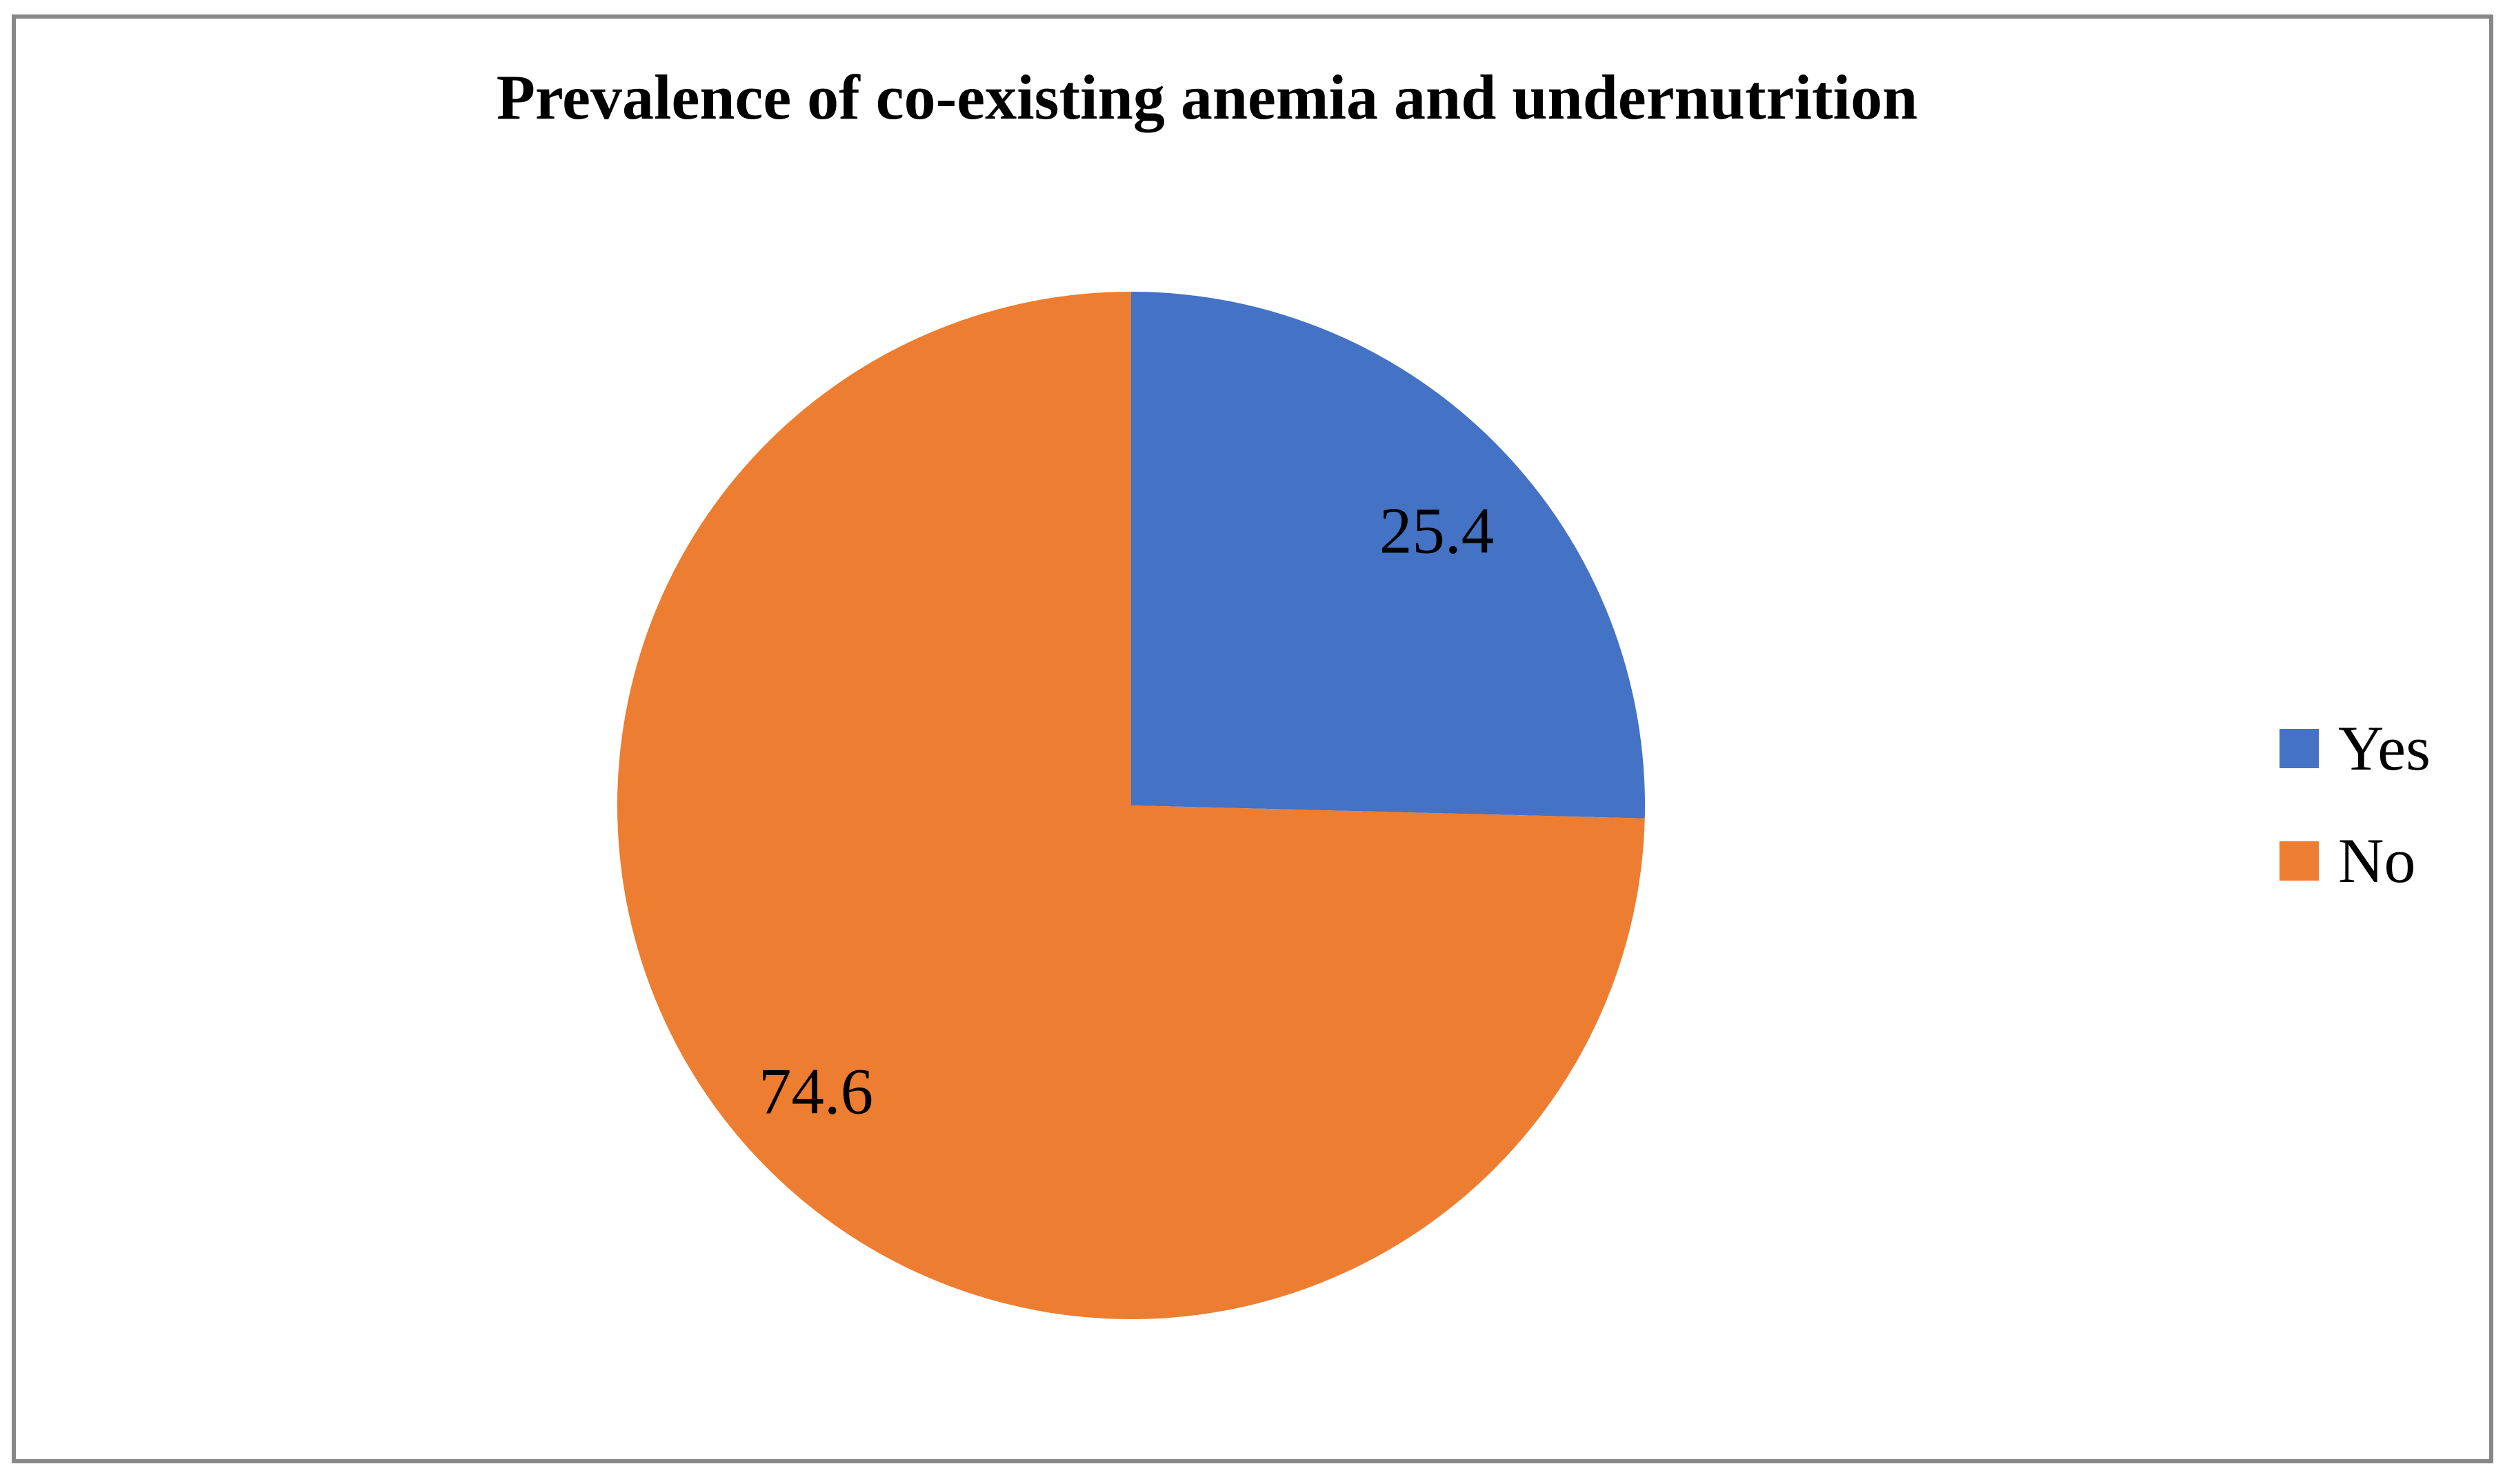  I want to click on data-label-yes: 25.4, so click(1437, 531).